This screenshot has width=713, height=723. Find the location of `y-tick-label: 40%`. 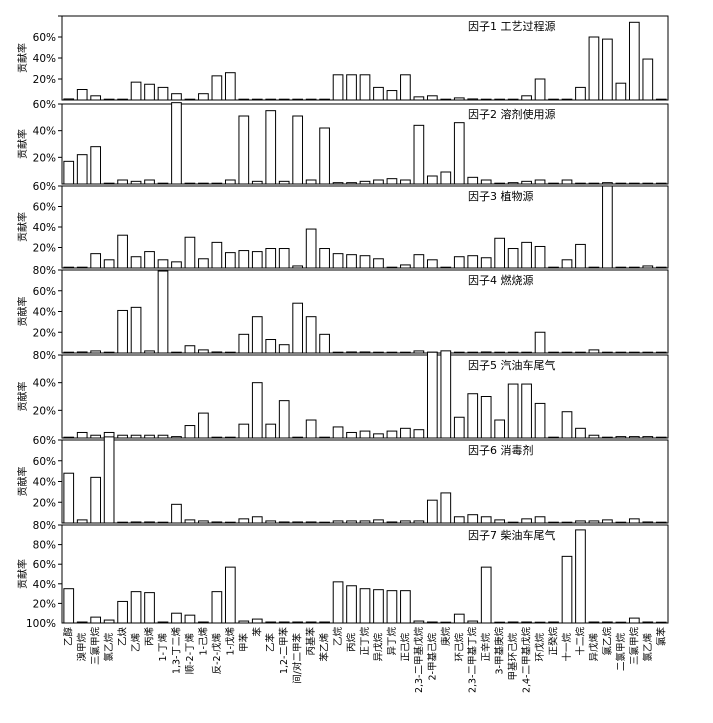

y-tick-label: 40% is located at coordinates (44, 132).